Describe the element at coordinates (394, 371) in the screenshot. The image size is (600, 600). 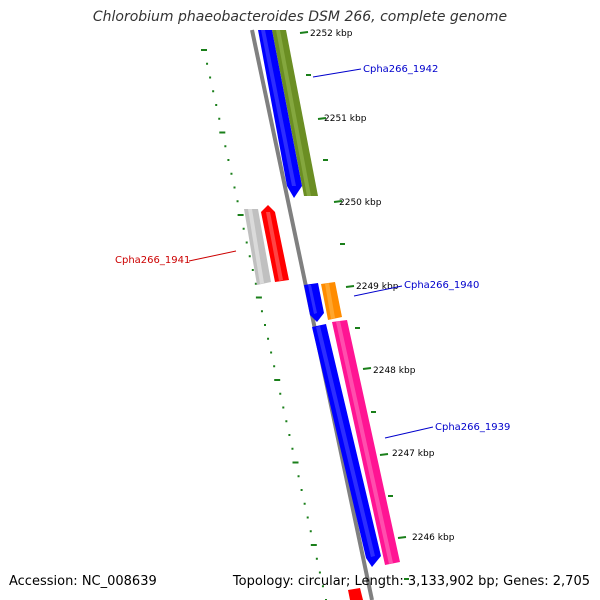
I see `kbp-label: 2248 kbp` at that location.